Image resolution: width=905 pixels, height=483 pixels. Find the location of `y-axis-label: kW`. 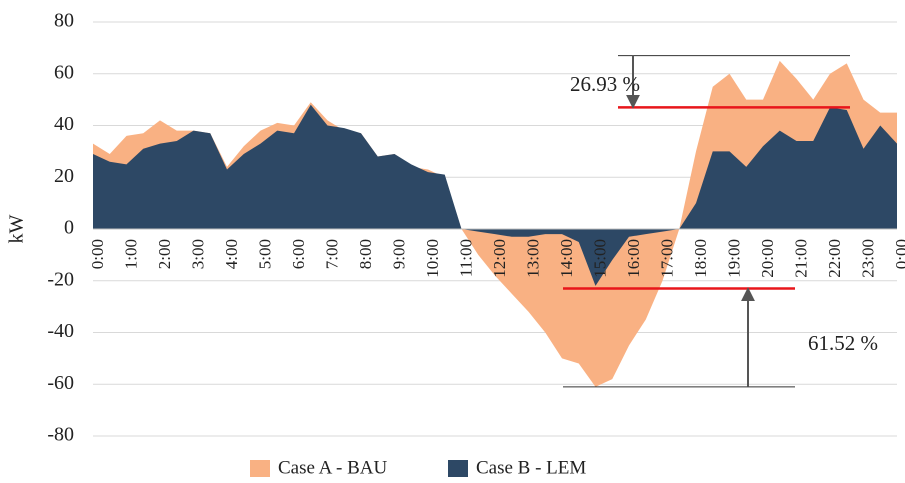

y-axis-label: kW is located at coordinates (17, 228).